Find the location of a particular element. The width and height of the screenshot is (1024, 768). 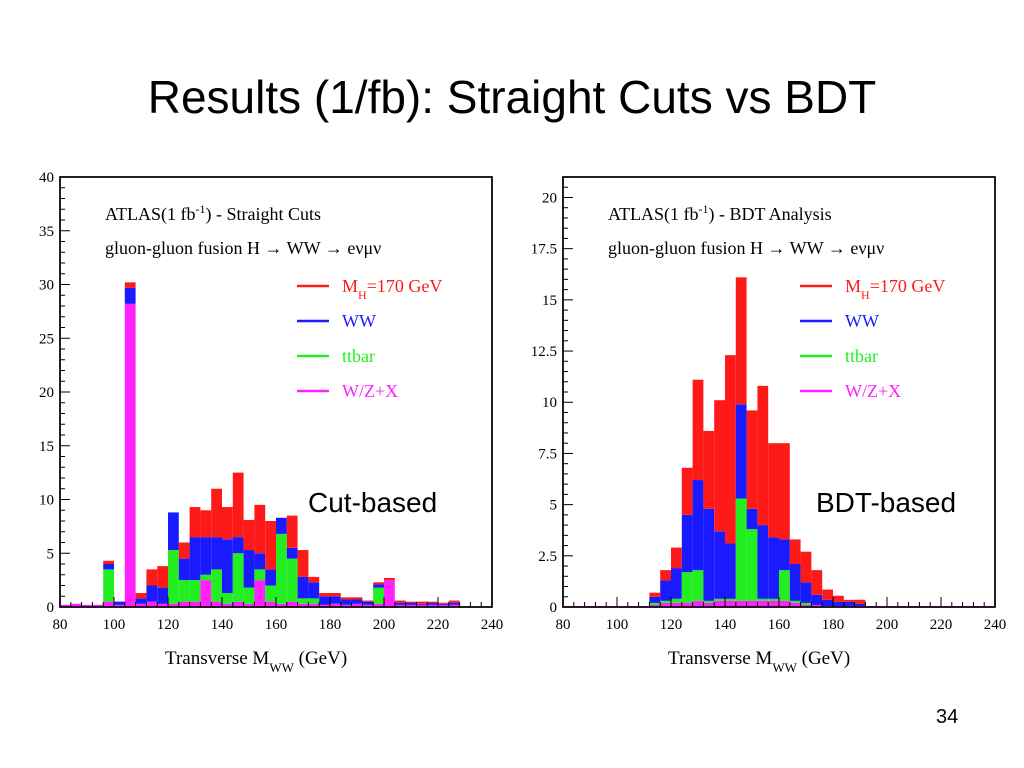

legend-label-ww: WW is located at coordinates (359, 321).